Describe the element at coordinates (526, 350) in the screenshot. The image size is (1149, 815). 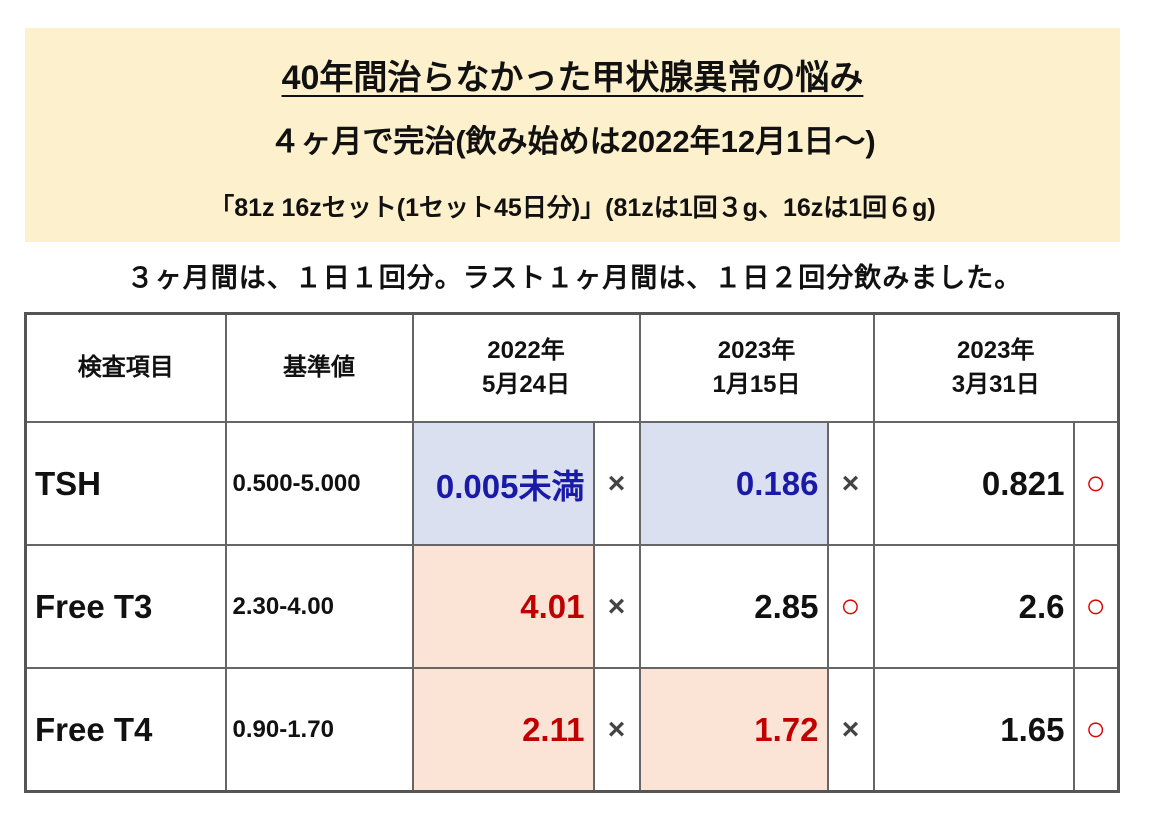
I see `header-line: 2022年` at that location.